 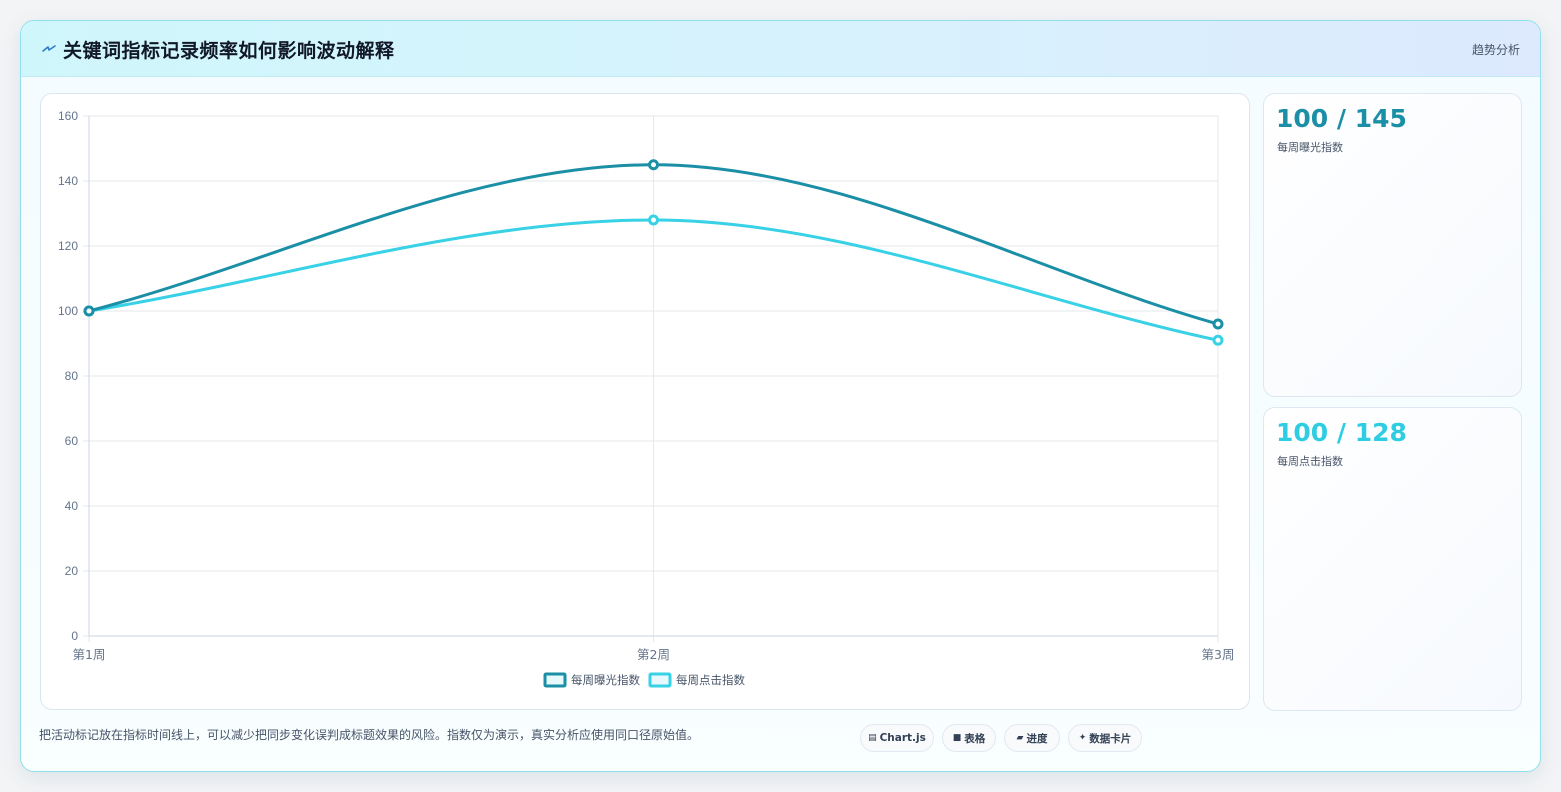 I want to click on header-tag: 趋势分析, so click(x=1495, y=50).